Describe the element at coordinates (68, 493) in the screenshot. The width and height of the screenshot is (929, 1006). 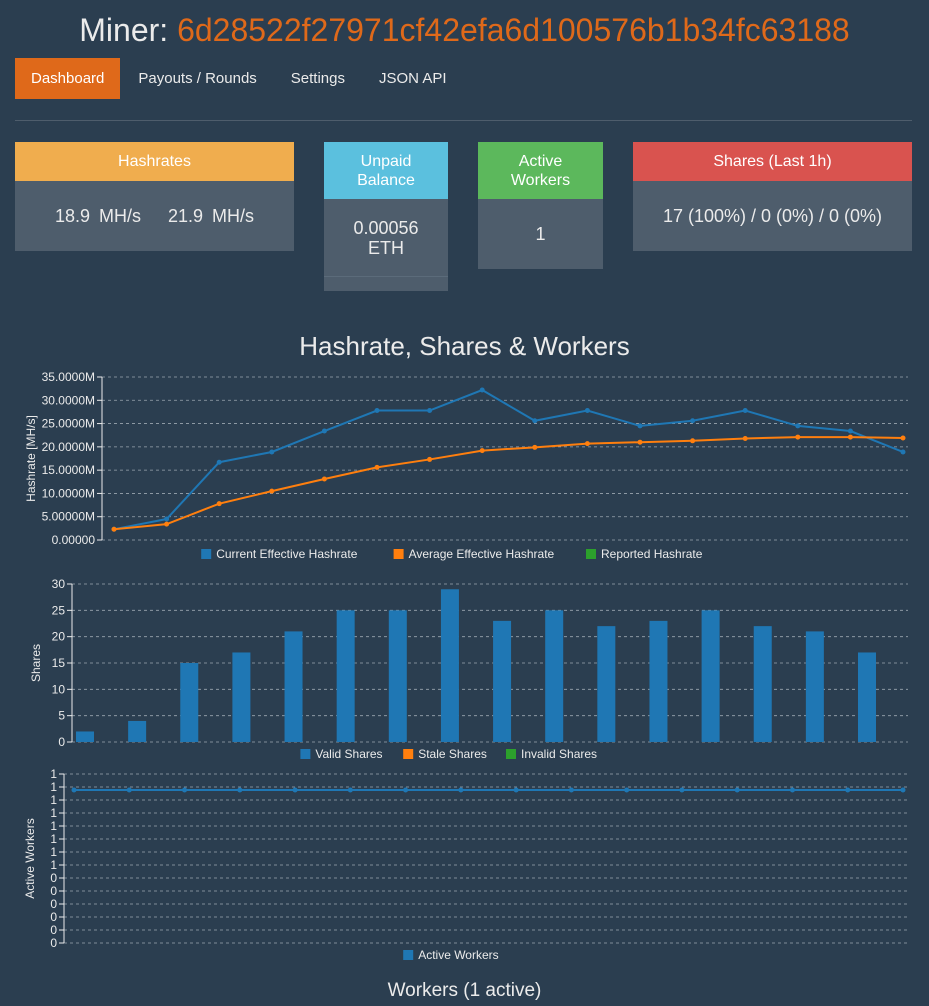
I see `y-tick-label: 10.0000M` at that location.